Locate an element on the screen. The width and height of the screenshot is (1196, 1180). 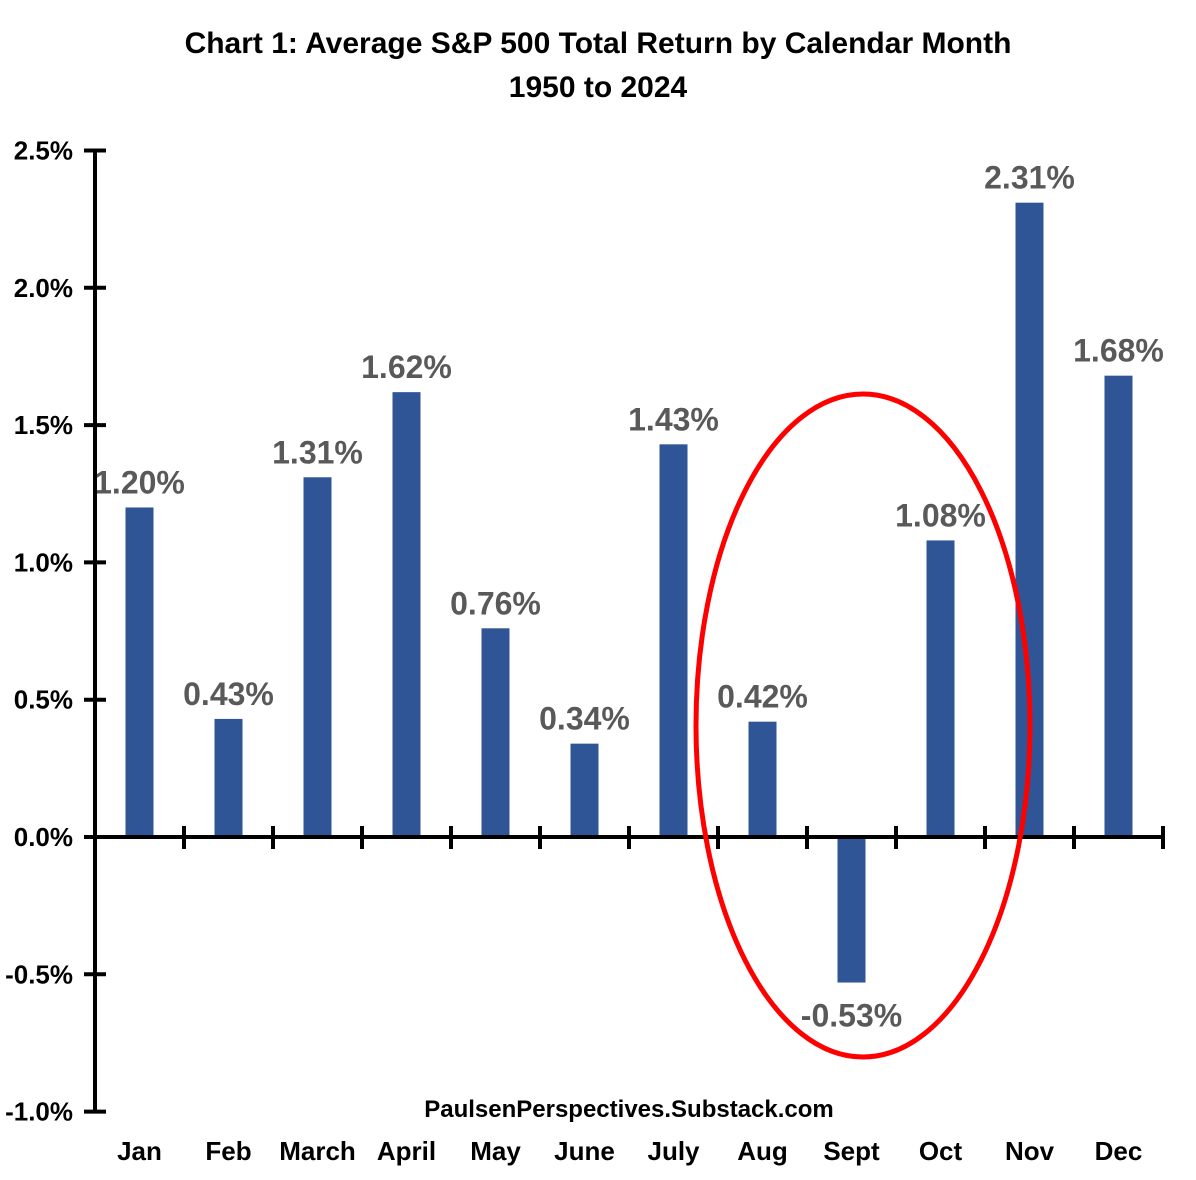
bar-july is located at coordinates (673, 640).